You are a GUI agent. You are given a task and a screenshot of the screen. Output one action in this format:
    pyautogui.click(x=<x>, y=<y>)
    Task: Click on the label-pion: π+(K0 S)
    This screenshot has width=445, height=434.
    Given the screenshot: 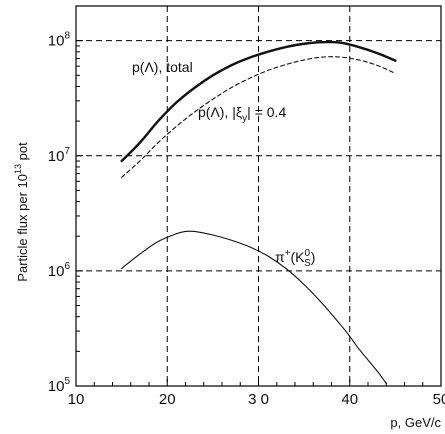 What is the action you would take?
    pyautogui.click(x=295, y=258)
    